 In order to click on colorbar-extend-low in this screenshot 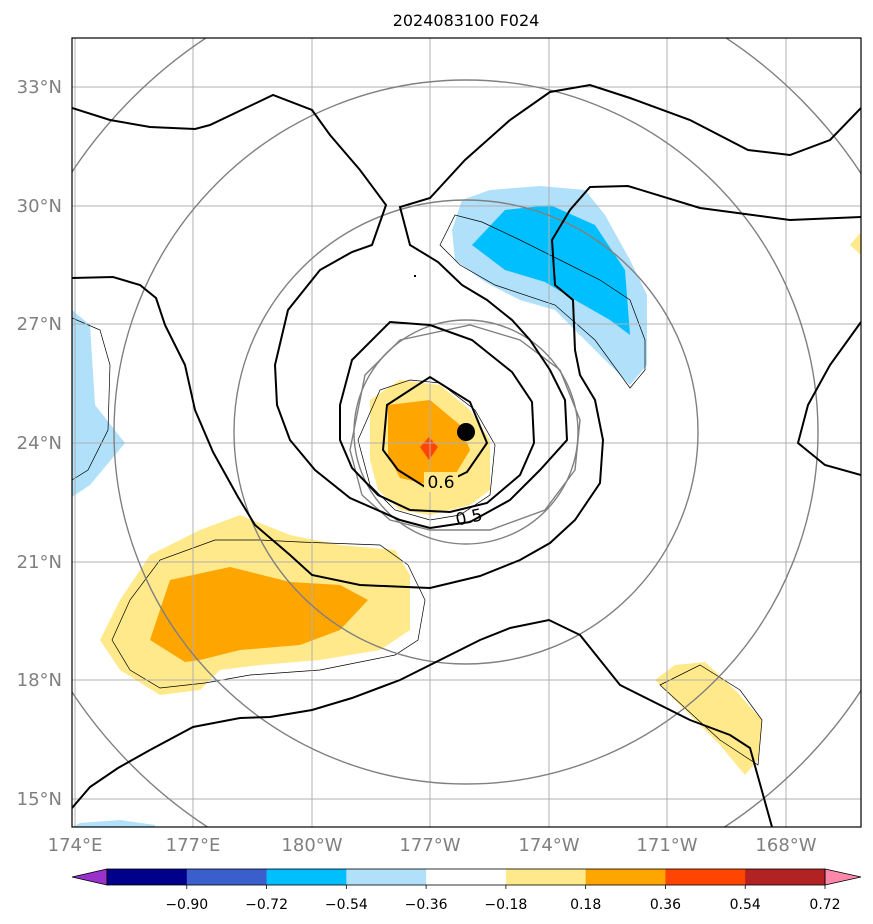, I will do `click(89, 877)`.